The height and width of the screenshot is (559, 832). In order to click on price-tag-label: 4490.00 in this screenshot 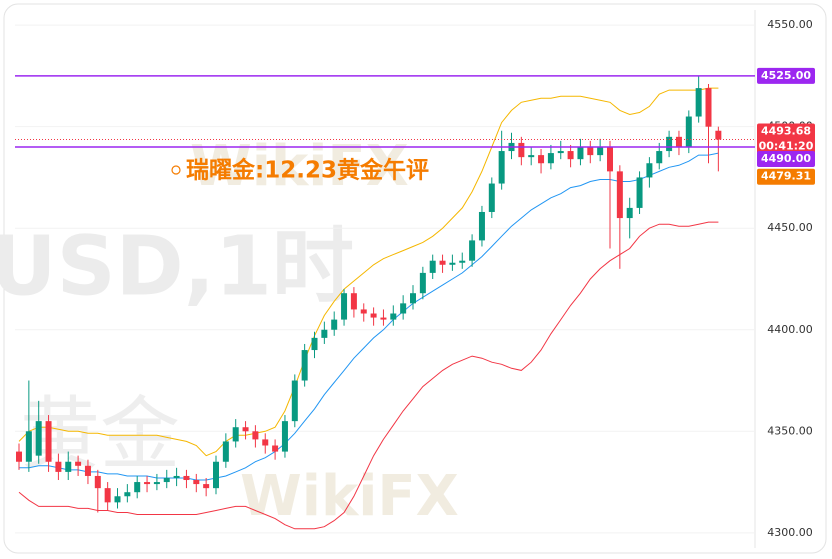, I will do `click(786, 158)`.